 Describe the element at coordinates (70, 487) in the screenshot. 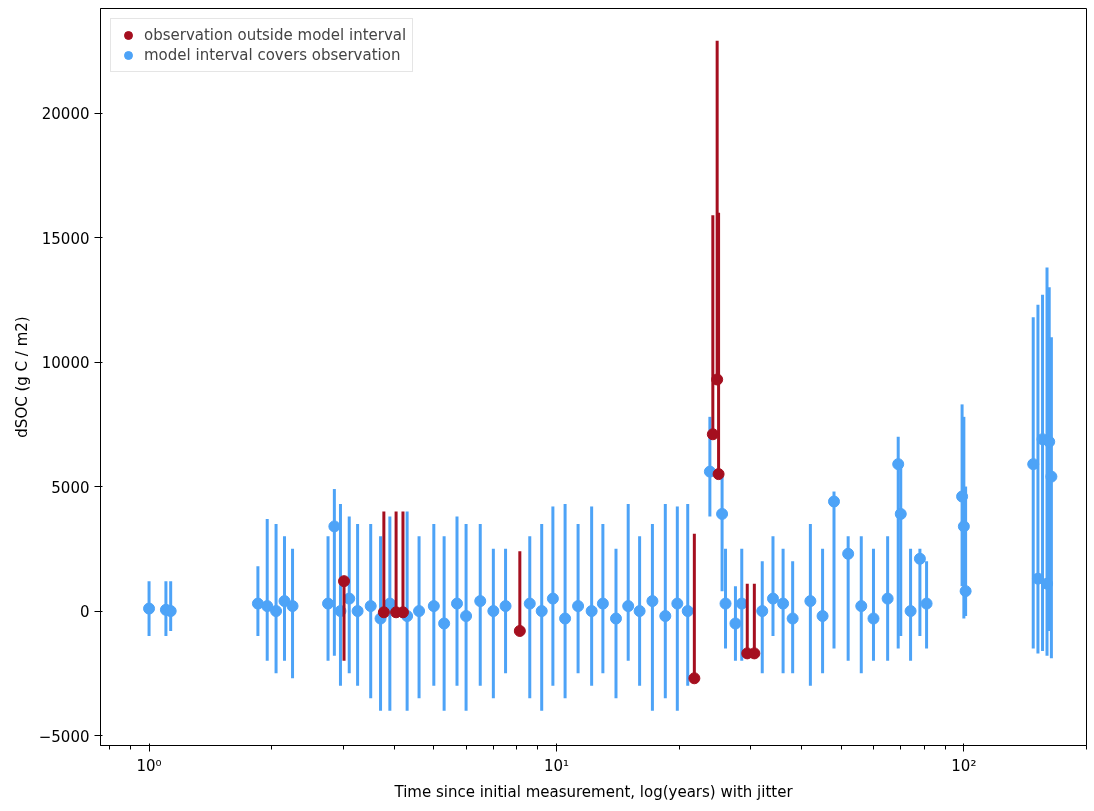

I see `y-tick-label: 5000` at that location.